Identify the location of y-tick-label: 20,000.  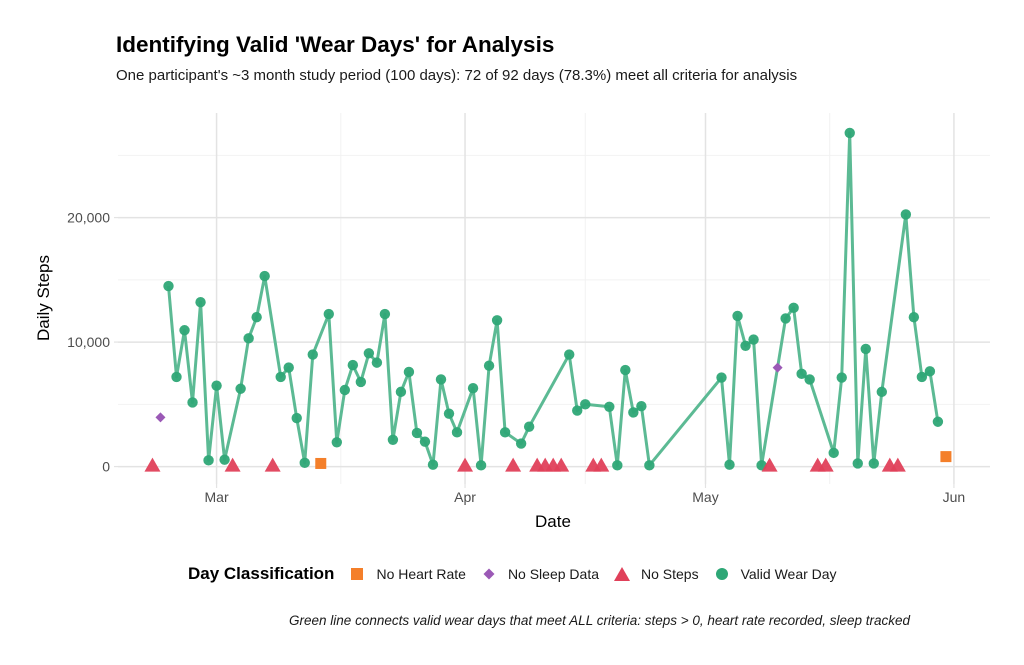
(88, 218).